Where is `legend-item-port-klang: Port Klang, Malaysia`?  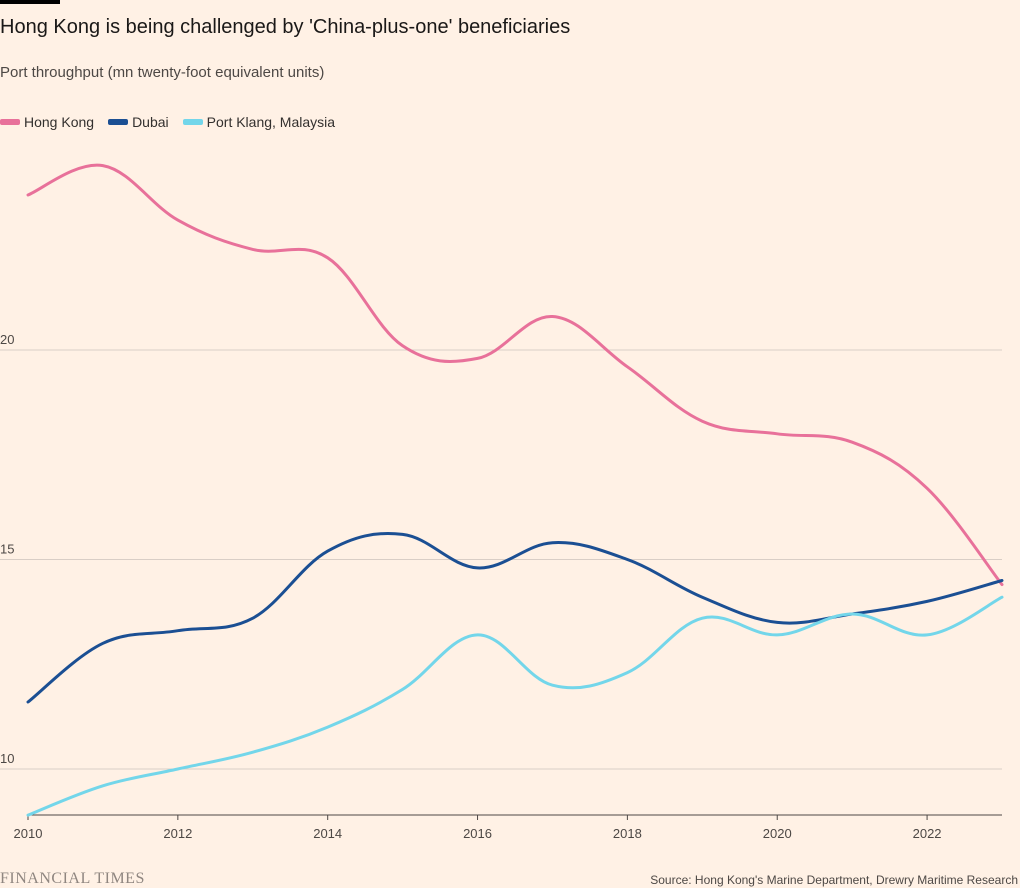 legend-item-port-klang: Port Klang, Malaysia is located at coordinates (259, 122).